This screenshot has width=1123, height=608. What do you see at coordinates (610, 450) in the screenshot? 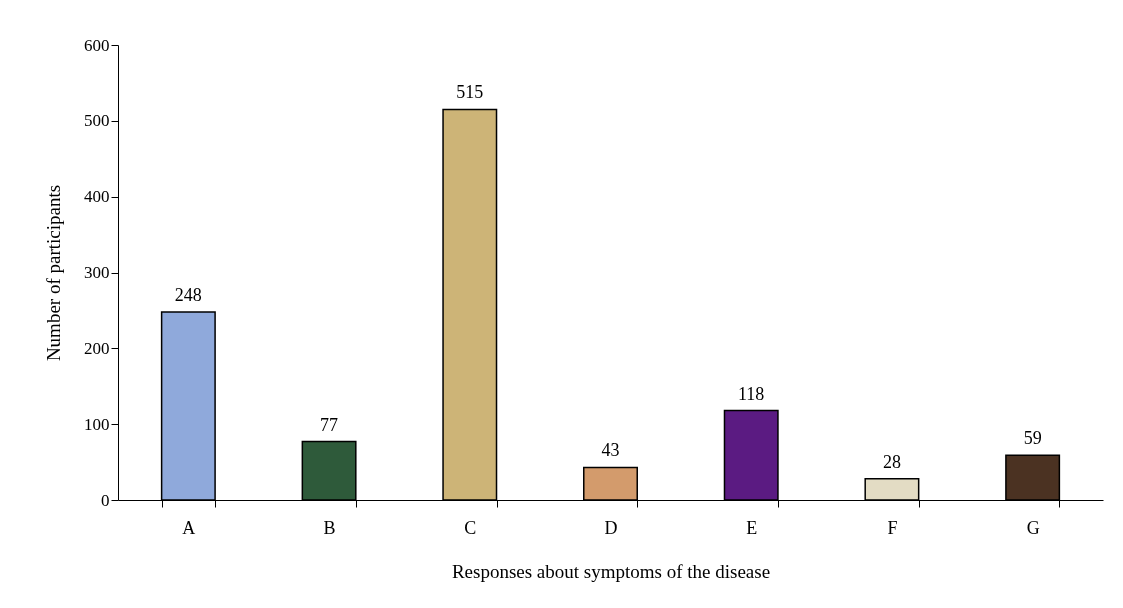
I see `data-label: 43` at bounding box center [610, 450].